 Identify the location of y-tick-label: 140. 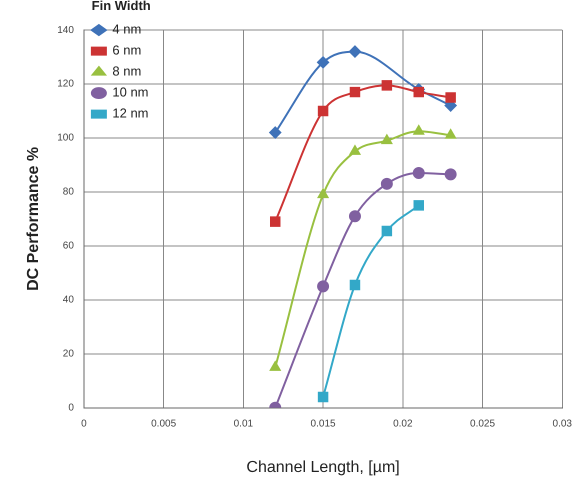
(65, 30).